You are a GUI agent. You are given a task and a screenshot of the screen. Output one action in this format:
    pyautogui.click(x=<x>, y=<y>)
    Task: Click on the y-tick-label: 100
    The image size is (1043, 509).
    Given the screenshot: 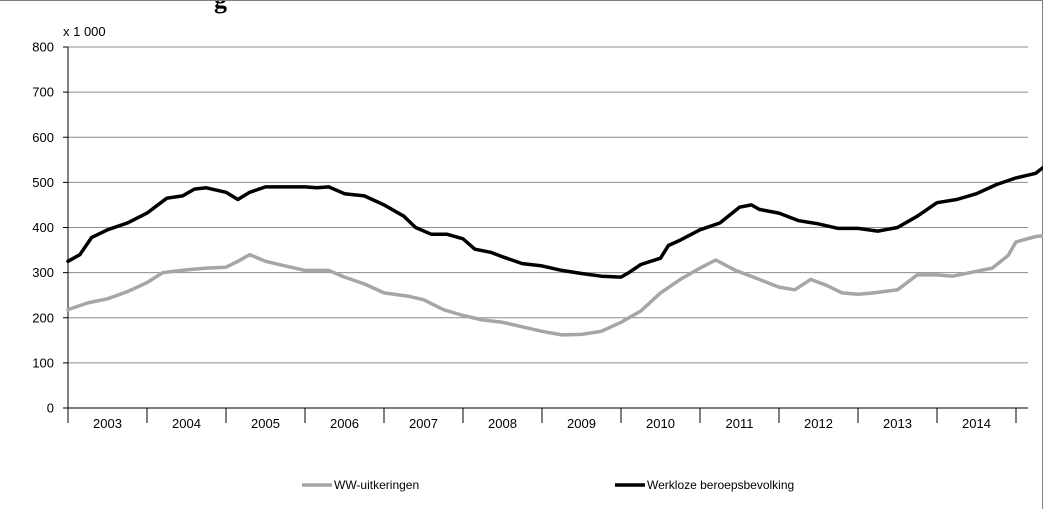 What is the action you would take?
    pyautogui.click(x=43, y=362)
    